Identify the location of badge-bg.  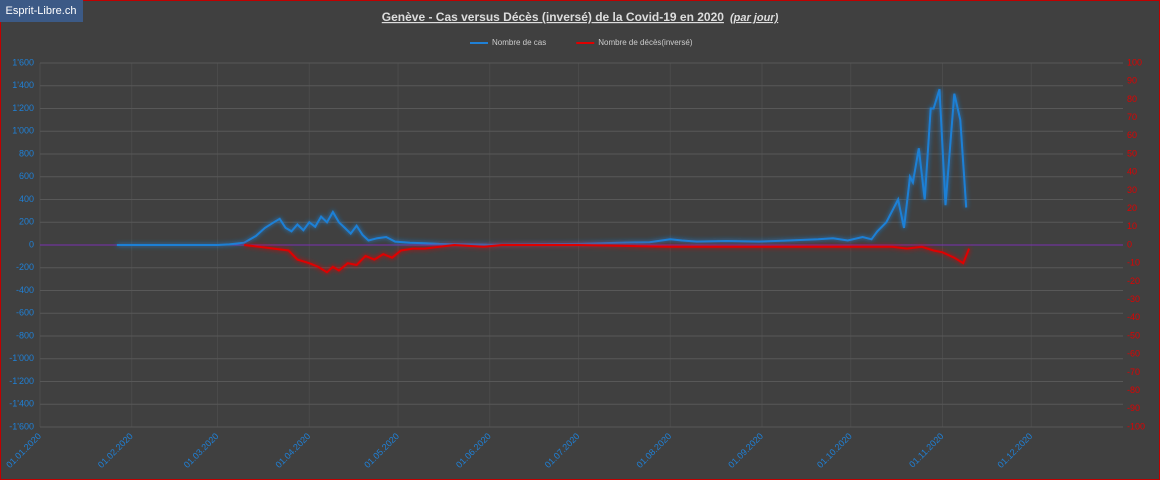
(41, 11).